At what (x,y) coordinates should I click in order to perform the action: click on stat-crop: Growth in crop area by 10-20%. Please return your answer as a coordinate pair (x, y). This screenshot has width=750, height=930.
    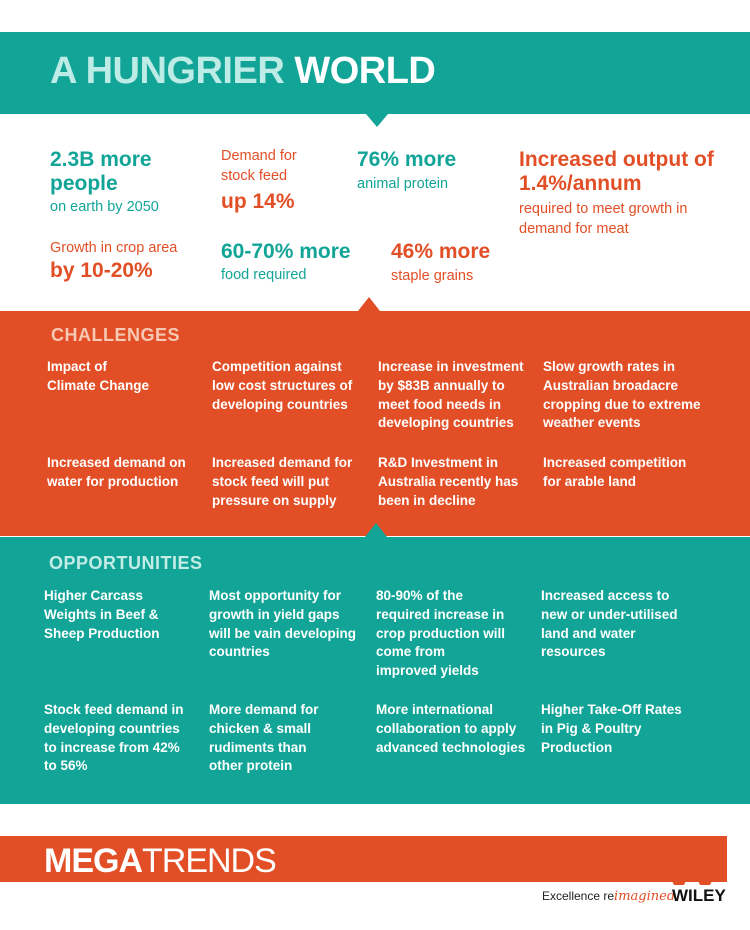
    Looking at the image, I should click on (130, 261).